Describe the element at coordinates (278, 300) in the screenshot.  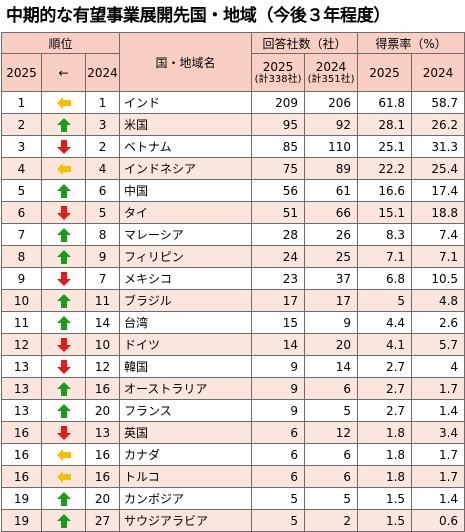
I see `count-2025-cell: 17` at that location.